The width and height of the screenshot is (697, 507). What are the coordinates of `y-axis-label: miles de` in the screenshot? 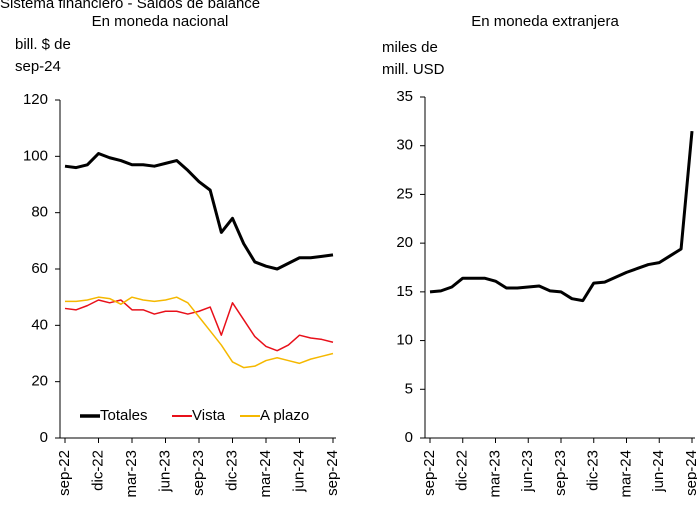 It's located at (410, 47).